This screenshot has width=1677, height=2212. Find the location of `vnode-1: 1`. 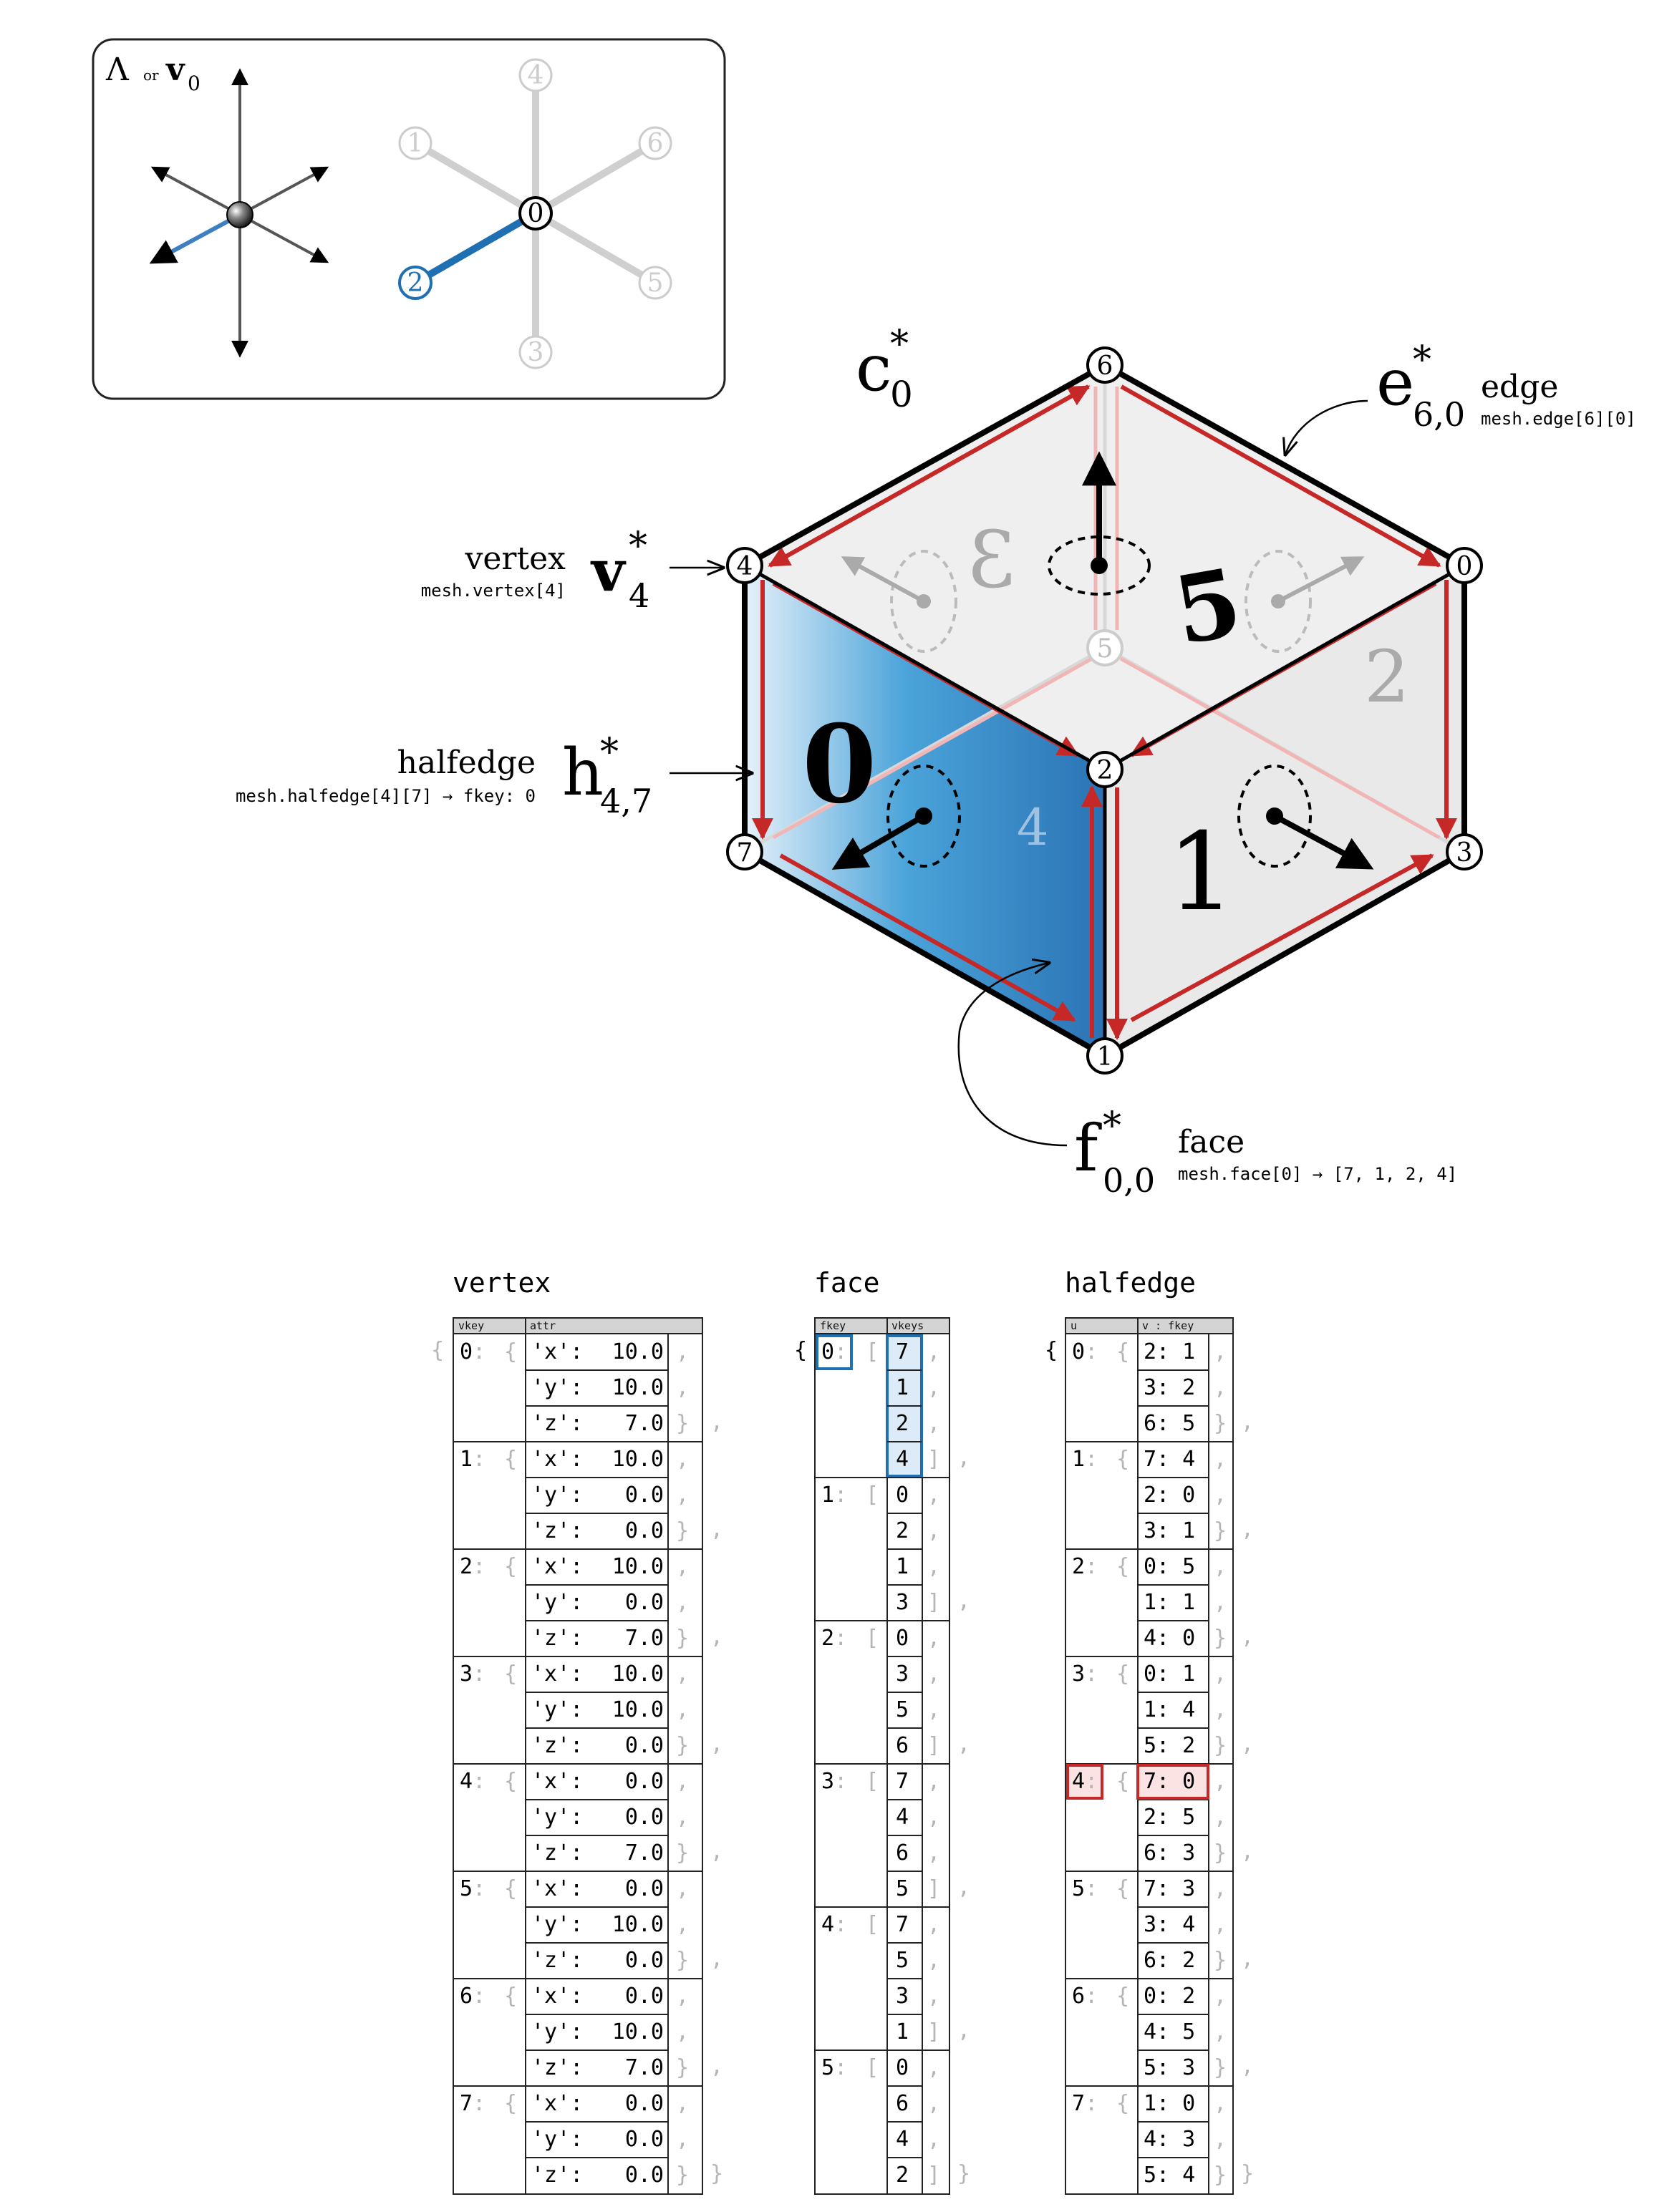

vnode-1: 1 is located at coordinates (1105, 1057).